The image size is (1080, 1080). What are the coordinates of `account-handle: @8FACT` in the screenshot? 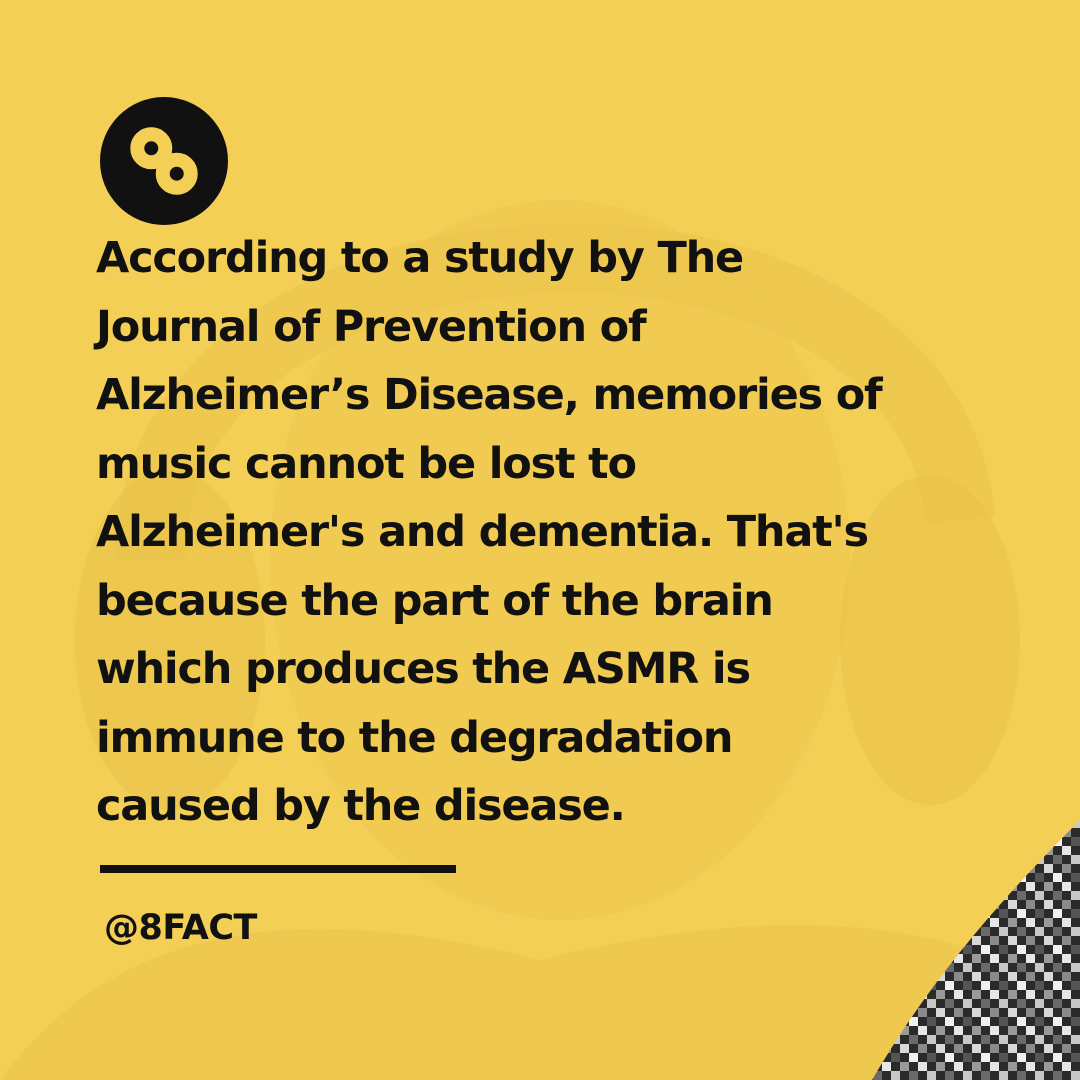 It's located at (180, 928).